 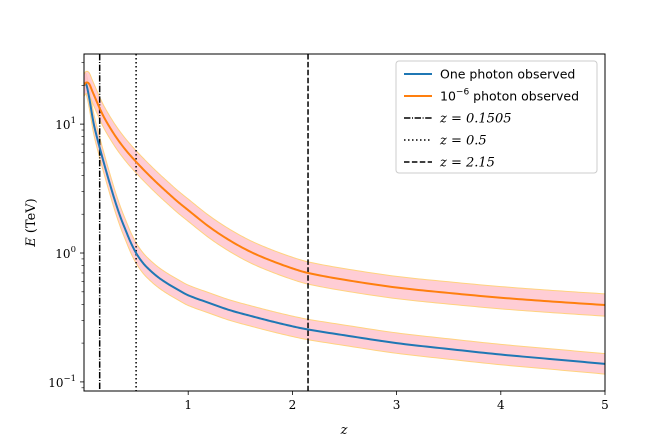 What do you see at coordinates (188, 405) in the screenshot?
I see `x-tick-label: 1` at bounding box center [188, 405].